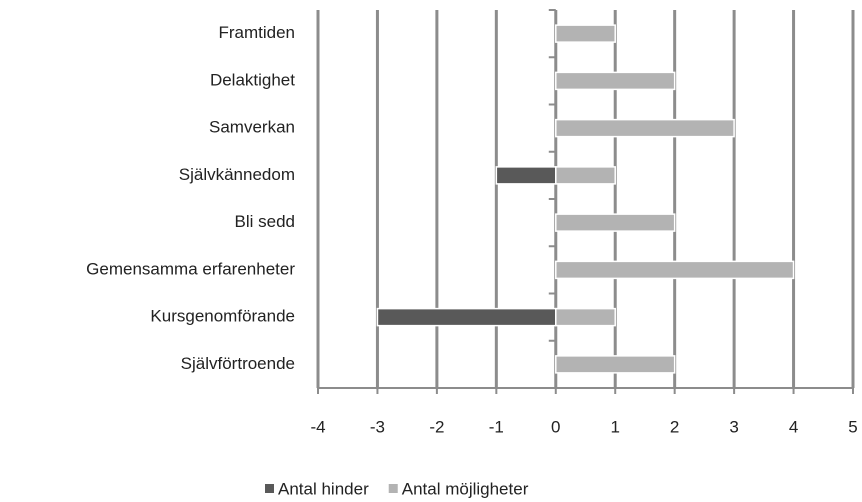  I want to click on x-tick-label: -2, so click(436, 426).